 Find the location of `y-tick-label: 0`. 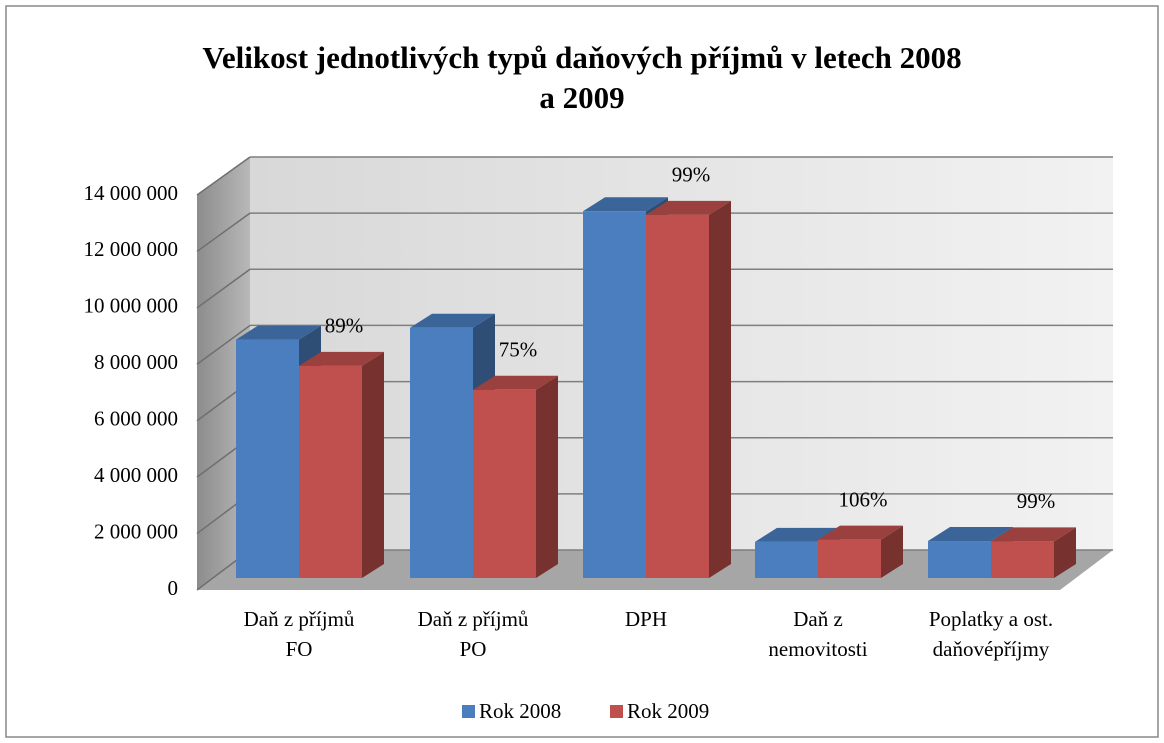

y-tick-label: 0 is located at coordinates (173, 588).